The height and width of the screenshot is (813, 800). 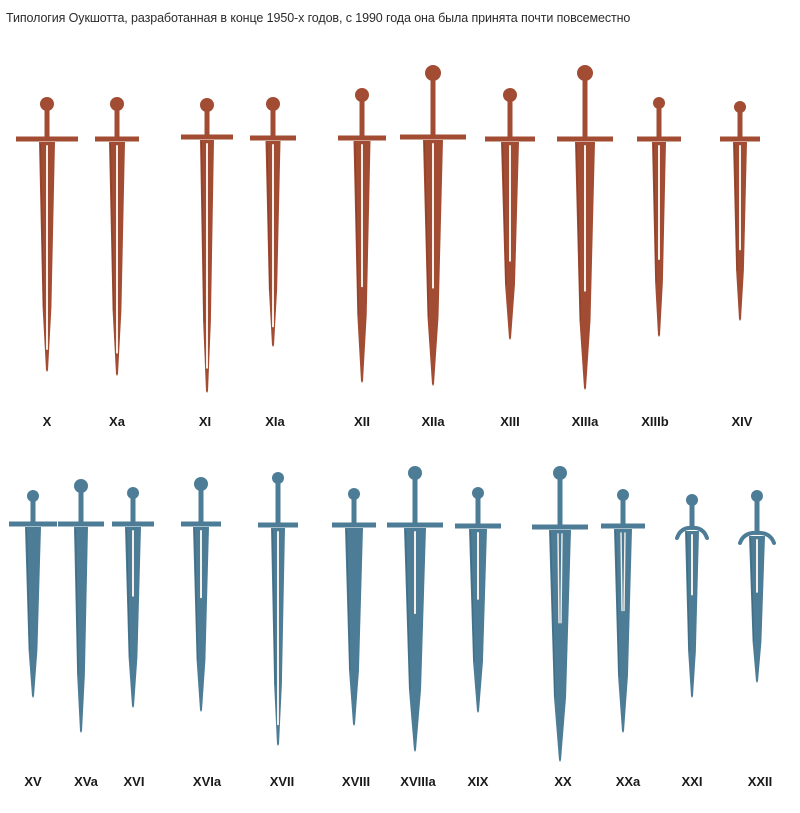 I want to click on sword-type-xiia: XIIa, so click(x=433, y=247).